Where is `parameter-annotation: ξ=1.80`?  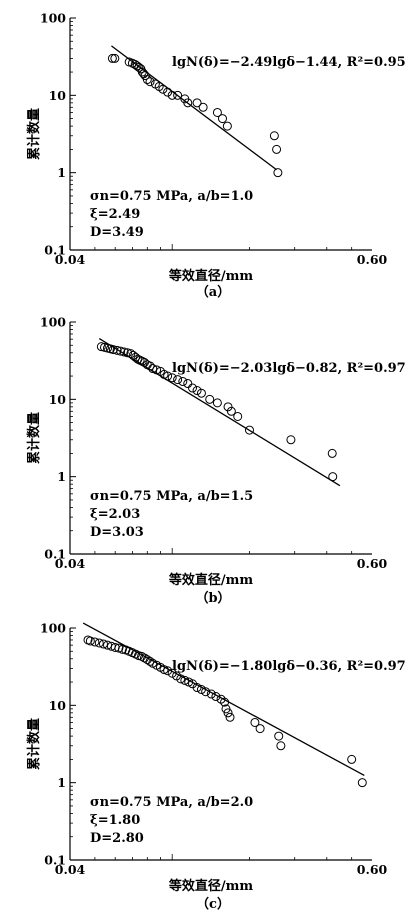 parameter-annotation: ξ=1.80 is located at coordinates (115, 820).